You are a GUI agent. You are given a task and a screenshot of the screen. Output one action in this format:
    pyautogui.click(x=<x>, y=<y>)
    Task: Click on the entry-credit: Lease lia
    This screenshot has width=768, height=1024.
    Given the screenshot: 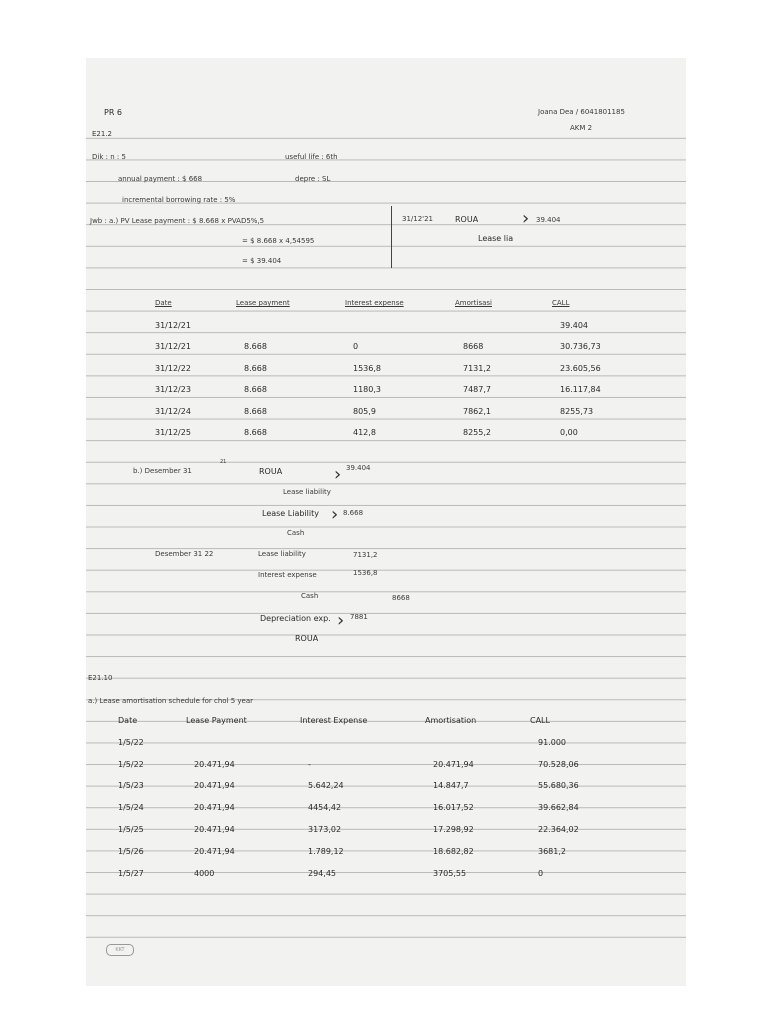 What is the action you would take?
    pyautogui.click(x=496, y=238)
    